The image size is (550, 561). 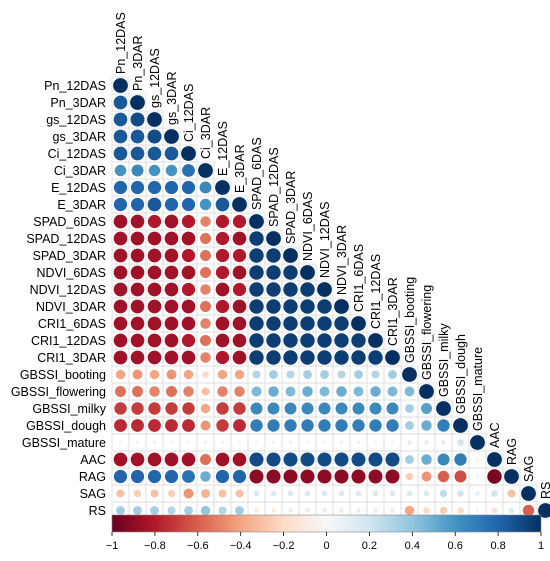 What do you see at coordinates (257, 173) in the screenshot?
I see `column-label: SPAD_6DAS` at bounding box center [257, 173].